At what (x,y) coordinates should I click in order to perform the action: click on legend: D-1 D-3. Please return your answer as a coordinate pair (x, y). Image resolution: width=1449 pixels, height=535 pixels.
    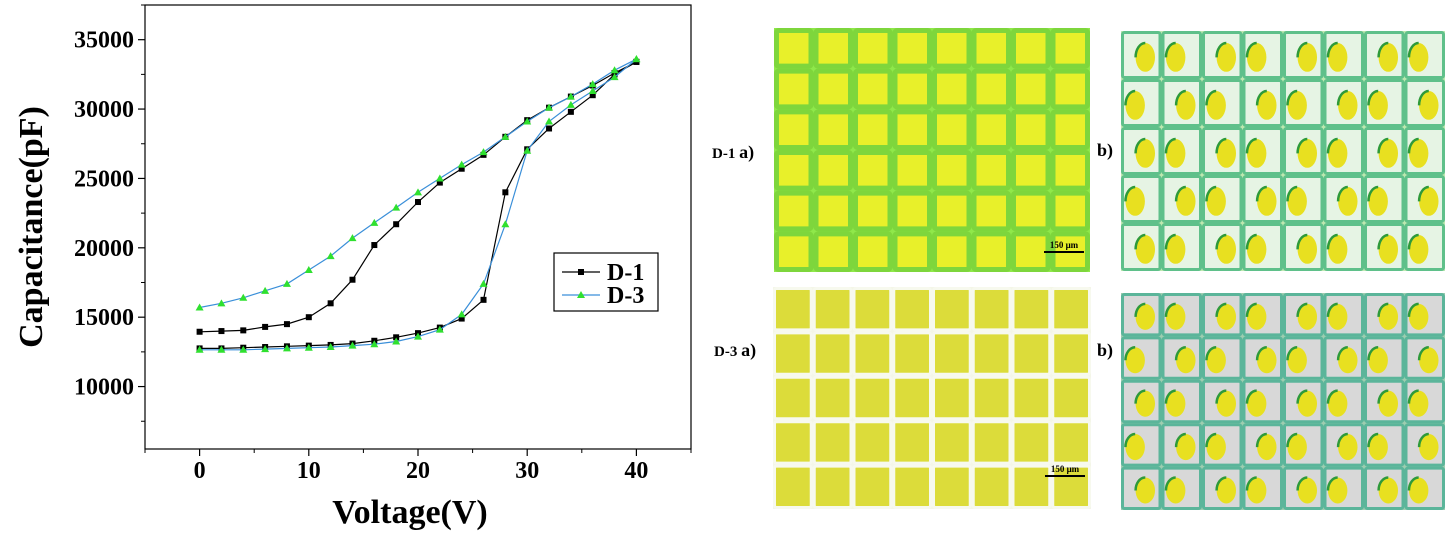
    Looking at the image, I should click on (606, 282).